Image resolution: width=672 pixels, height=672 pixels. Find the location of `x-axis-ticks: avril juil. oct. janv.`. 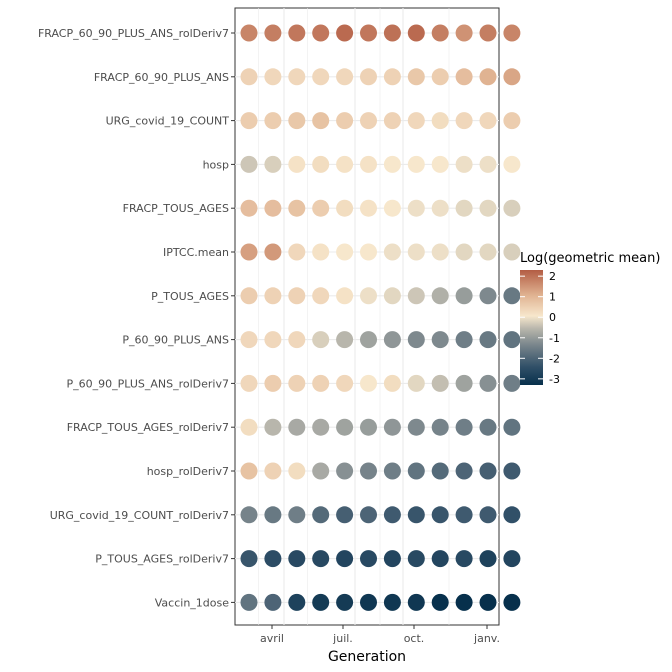

x-axis-ticks: avril juil. oct. janv. is located at coordinates (380, 635).